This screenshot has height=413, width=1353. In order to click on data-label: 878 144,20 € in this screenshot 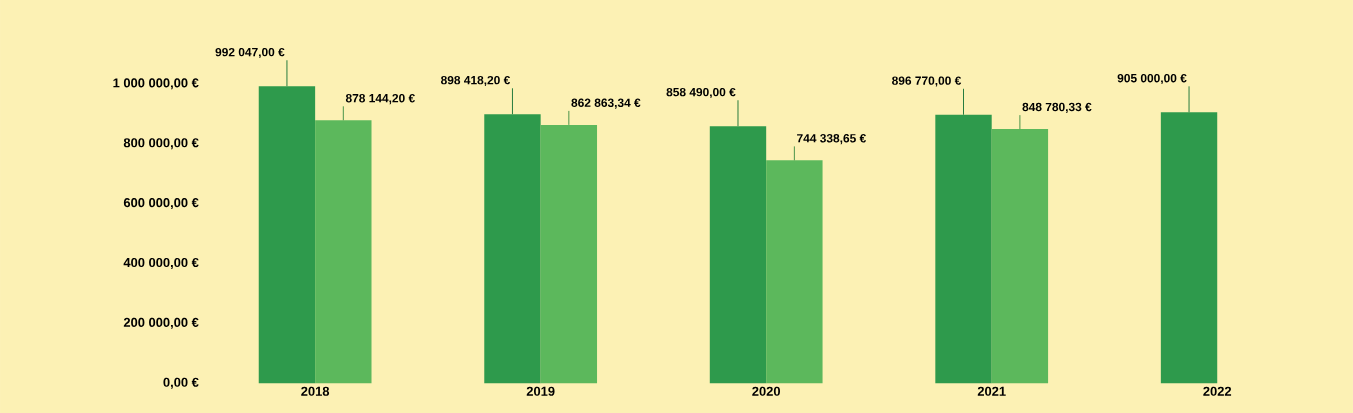, I will do `click(380, 99)`.